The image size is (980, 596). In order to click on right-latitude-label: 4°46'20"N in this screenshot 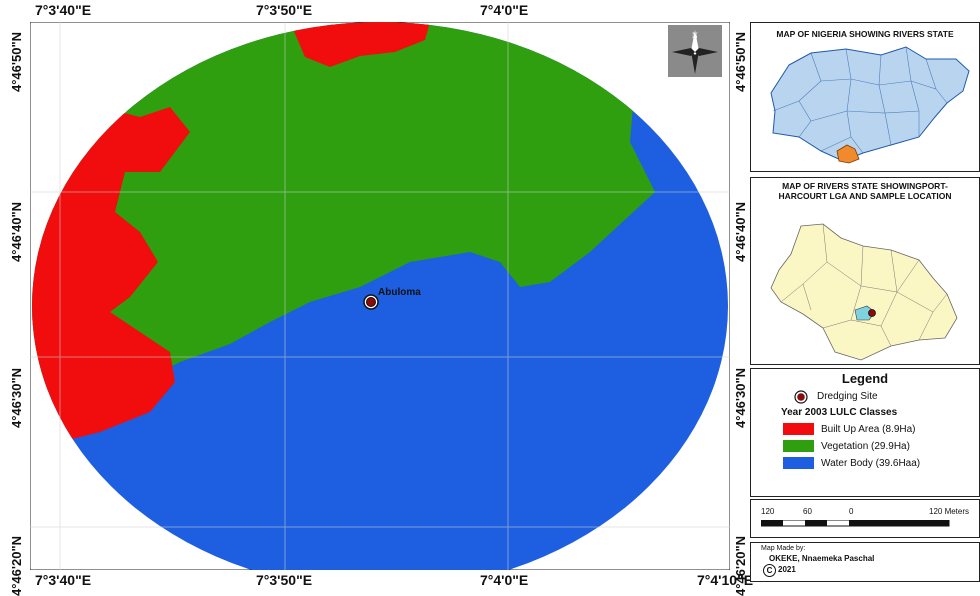, I will do `click(740, 566)`.